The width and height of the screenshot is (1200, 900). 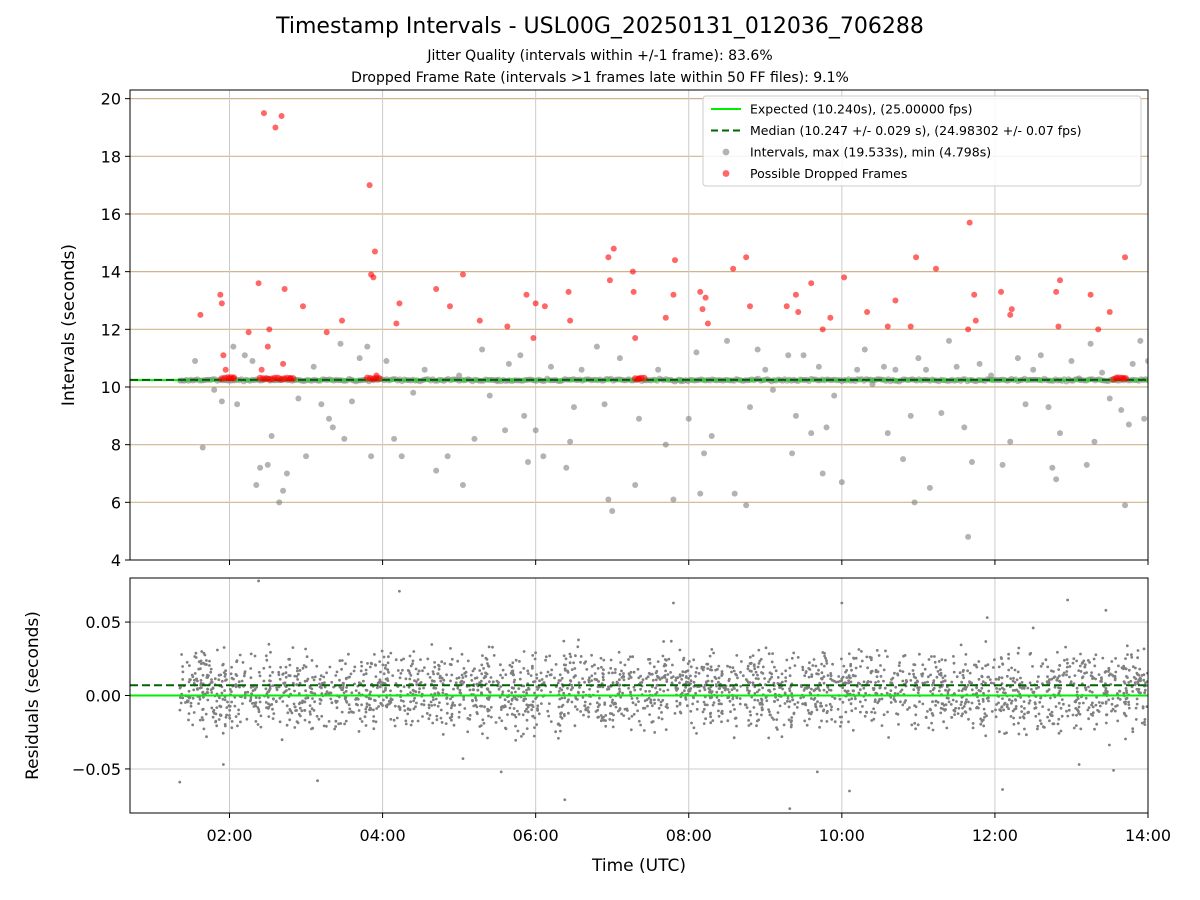 I want to click on legend-label: Expected (10.240s), (25.00000 fps), so click(x=861, y=109).